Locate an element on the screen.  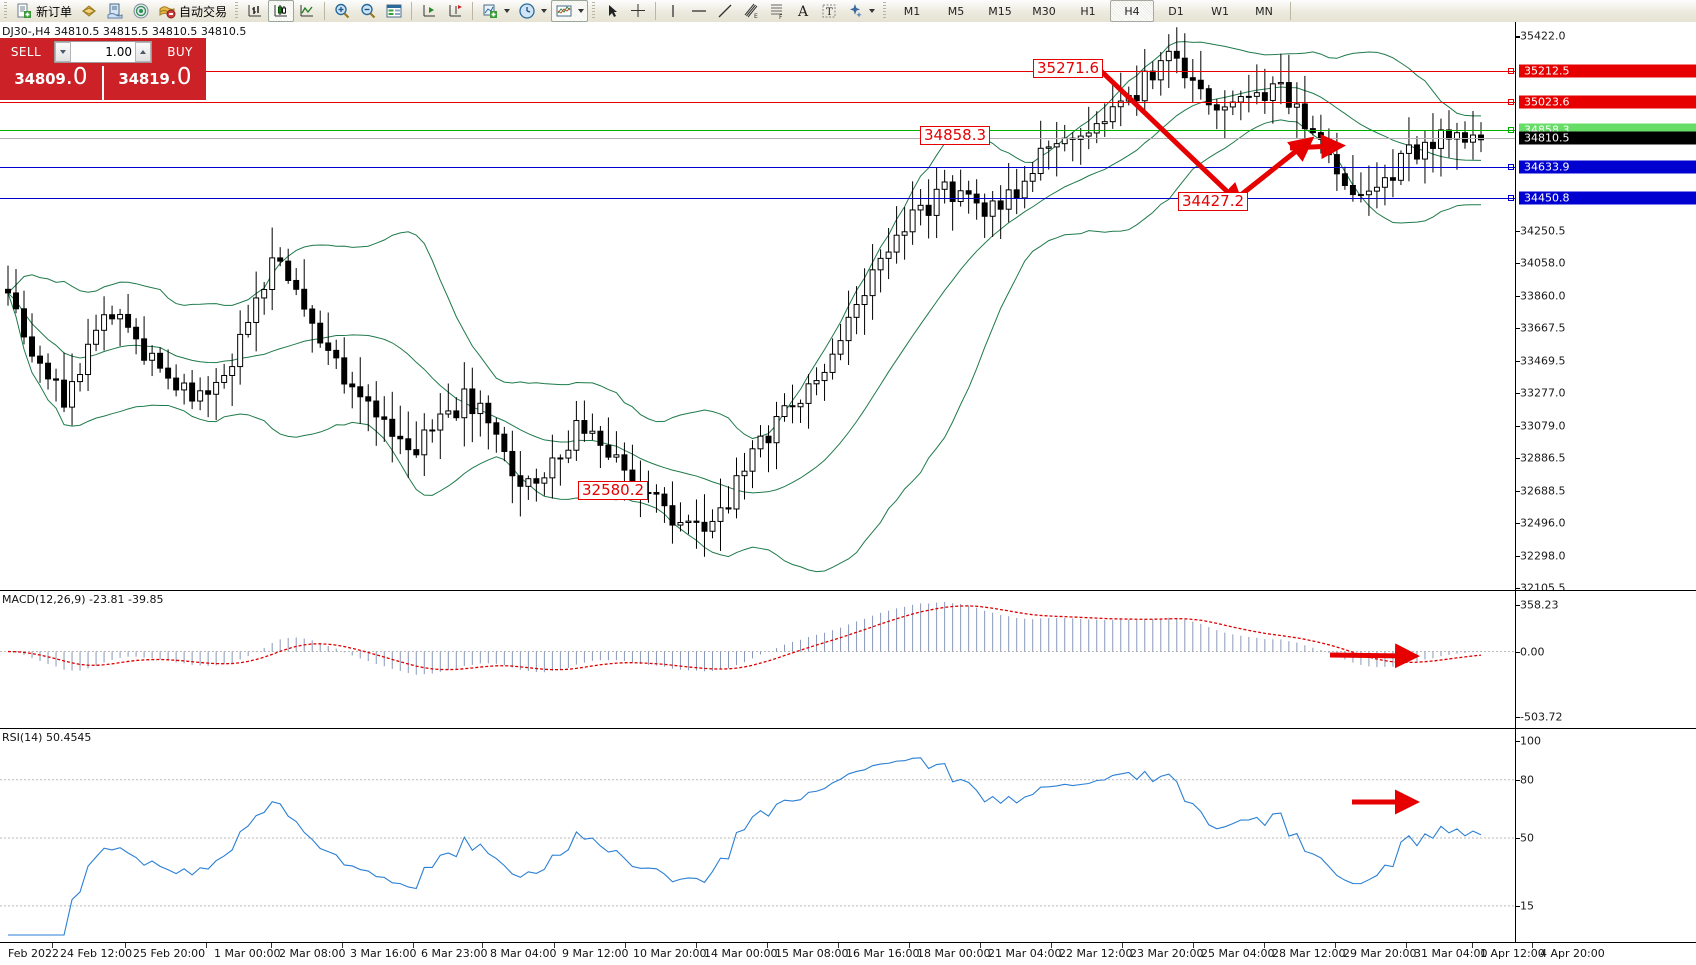
price-annotation-label: 32580.2 is located at coordinates (613, 490).